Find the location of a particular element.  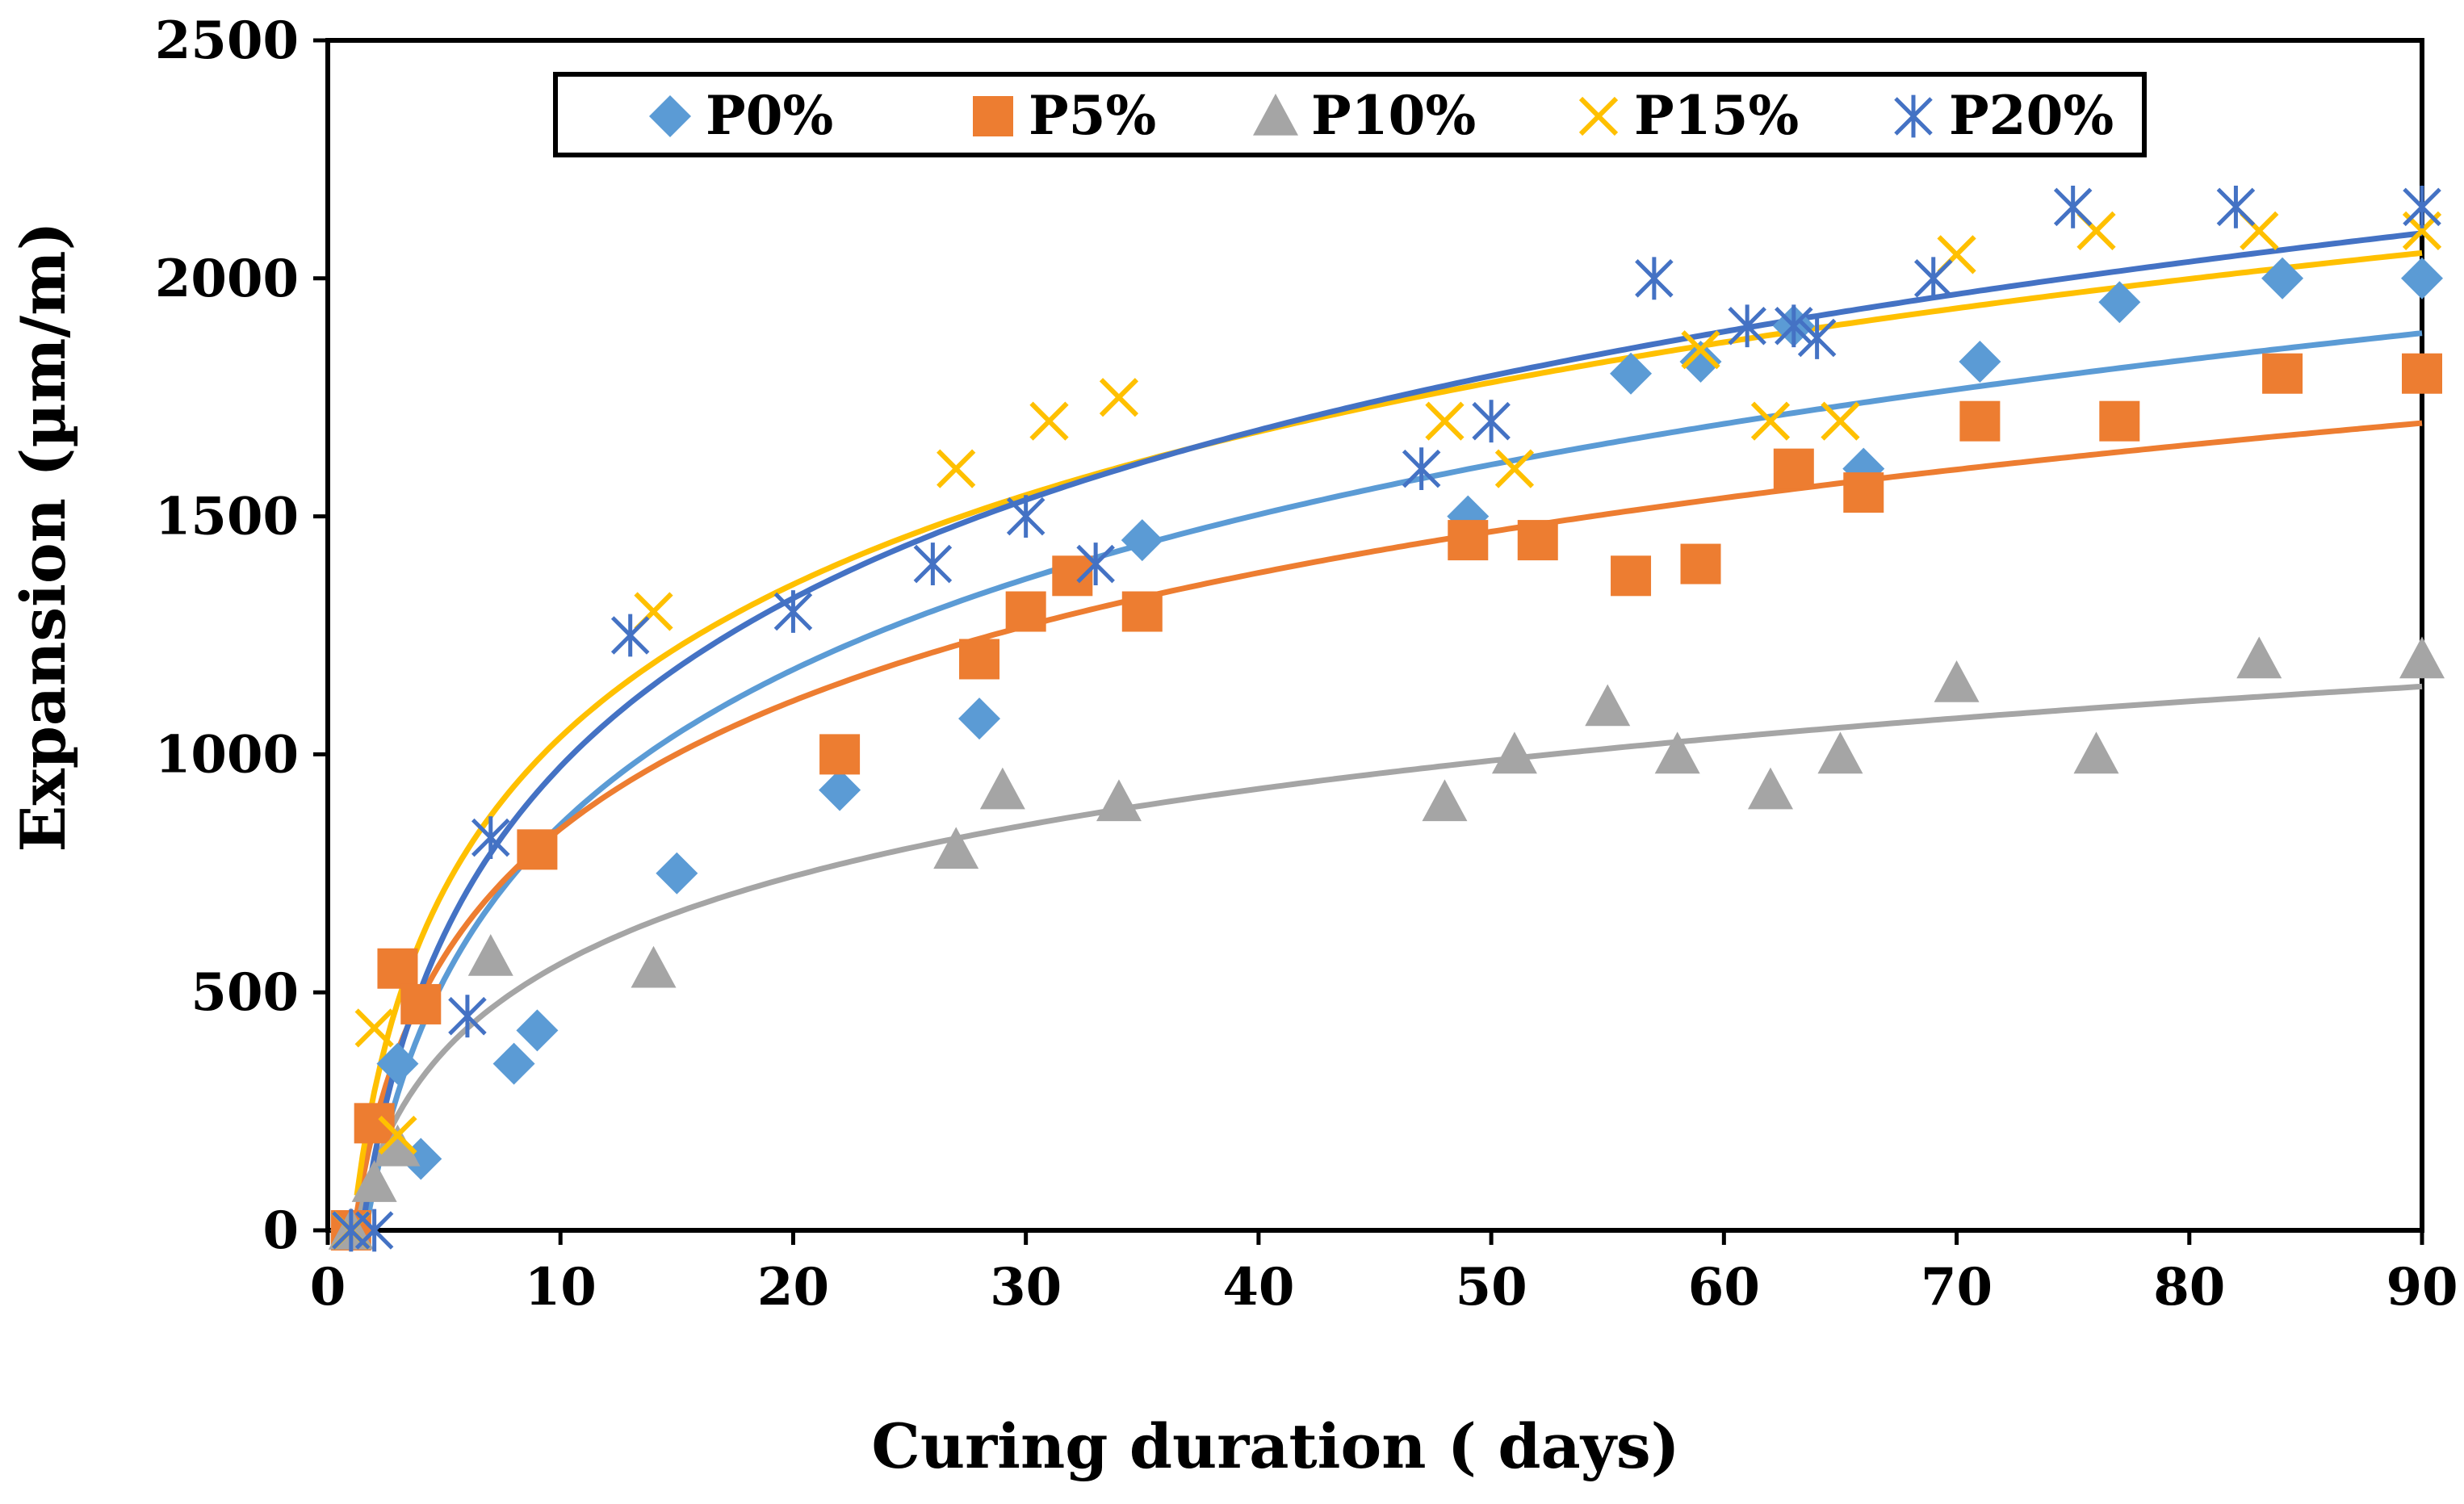

x-tick-label: 10 is located at coordinates (561, 1287).